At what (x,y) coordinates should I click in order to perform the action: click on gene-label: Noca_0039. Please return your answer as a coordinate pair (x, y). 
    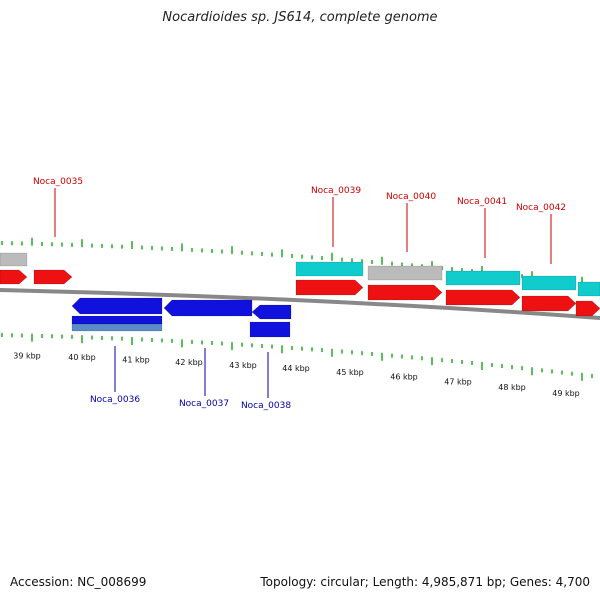
    Looking at the image, I should click on (336, 191).